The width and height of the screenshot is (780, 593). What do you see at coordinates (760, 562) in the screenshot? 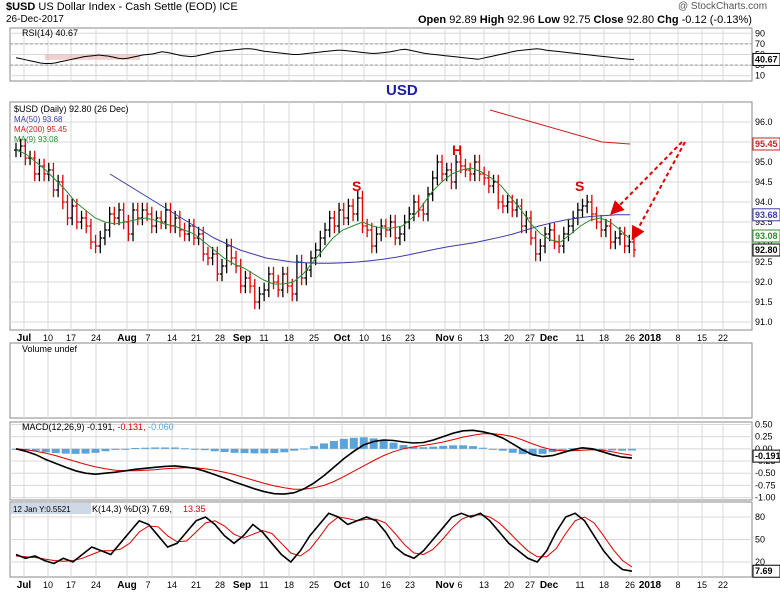
I see `y-tick-label: 20` at bounding box center [760, 562].